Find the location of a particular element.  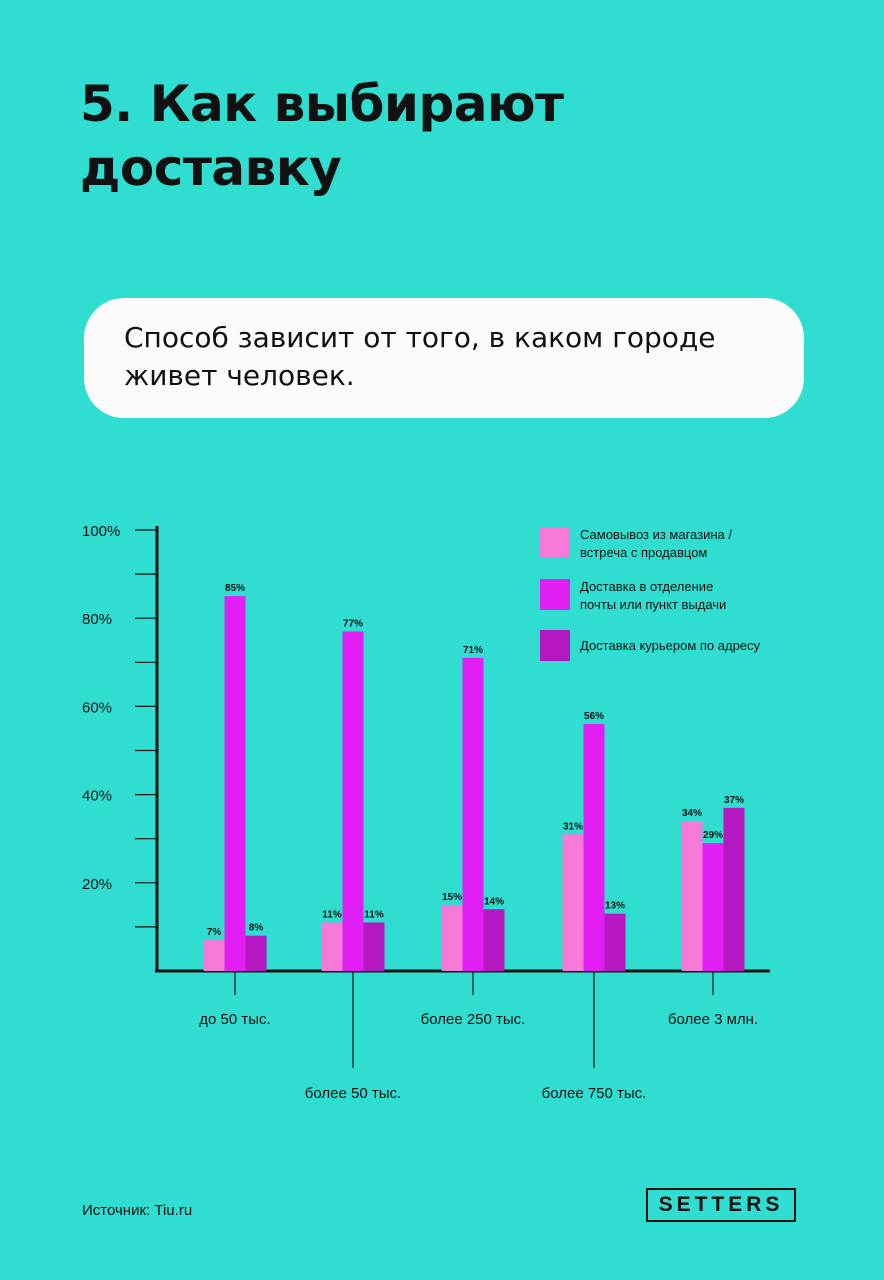

y-tick-label: 80% is located at coordinates (97, 619).